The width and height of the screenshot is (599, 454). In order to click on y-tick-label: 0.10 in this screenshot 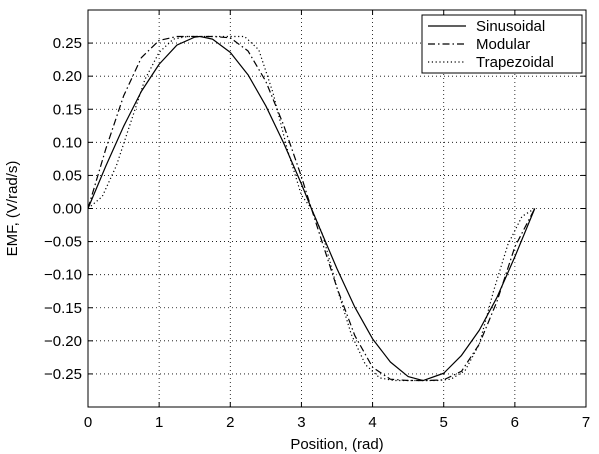, I will do `click(67, 142)`.